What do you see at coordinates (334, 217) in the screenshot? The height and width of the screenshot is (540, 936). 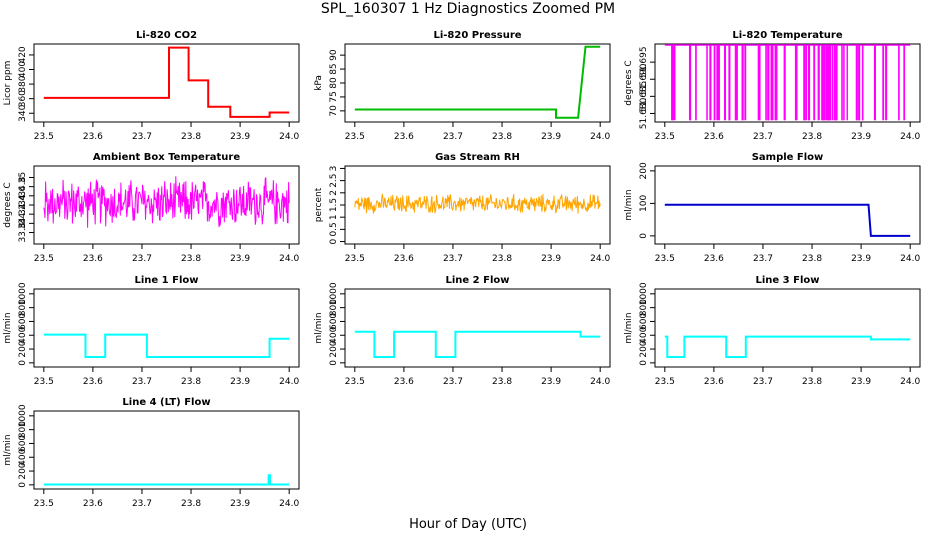 I see `y-tick-label: 1` at bounding box center [334, 217].